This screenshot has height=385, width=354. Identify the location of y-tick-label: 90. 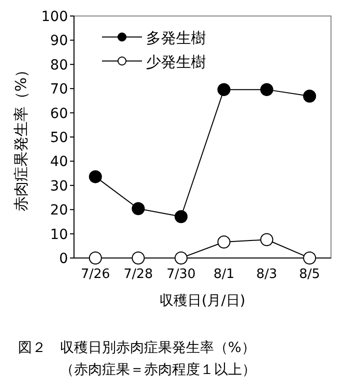
(59, 41).